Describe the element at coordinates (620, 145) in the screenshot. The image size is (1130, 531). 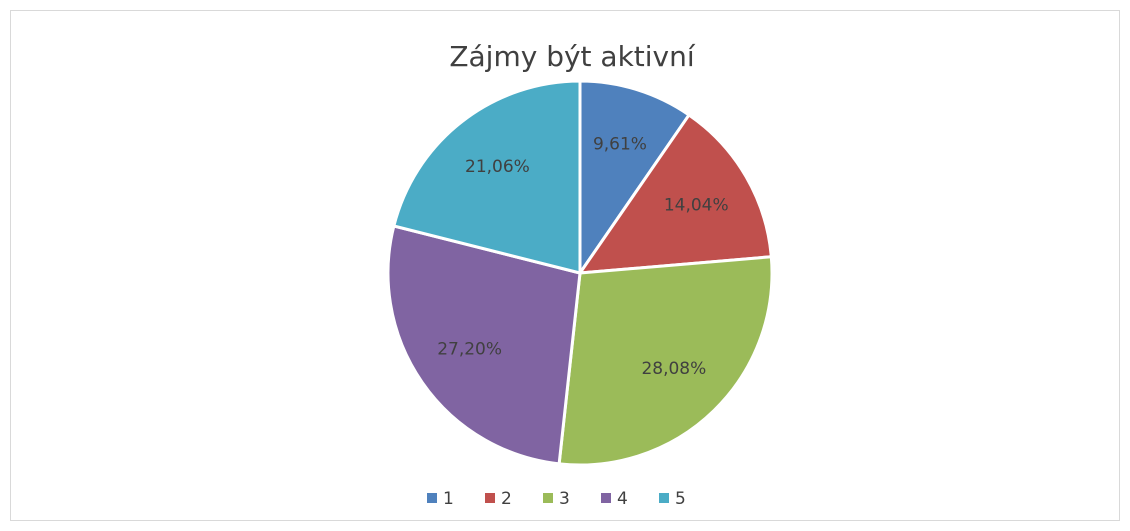
I see `data-label: 9,61%` at that location.